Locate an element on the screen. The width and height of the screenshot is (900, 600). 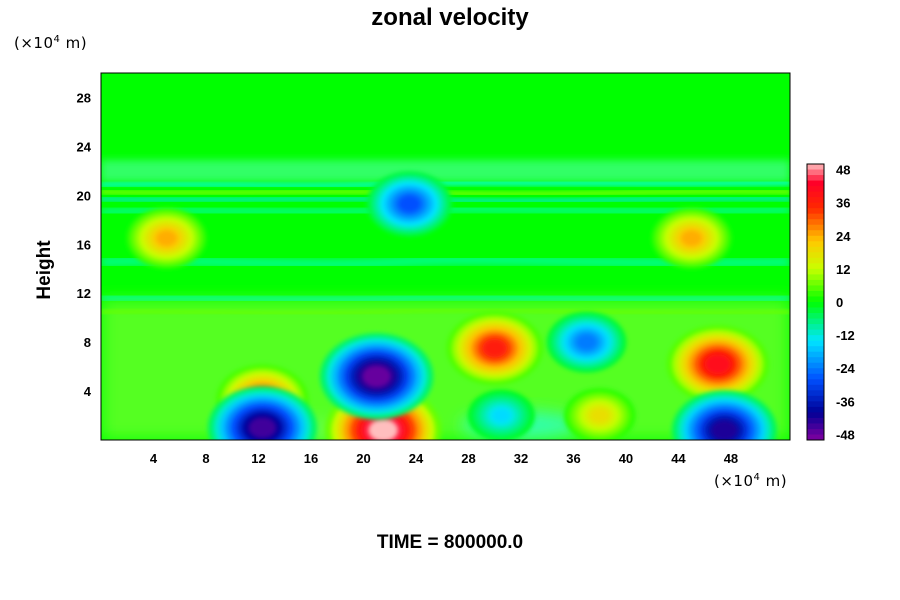
colorbar-tick-label: 48 is located at coordinates (843, 170).